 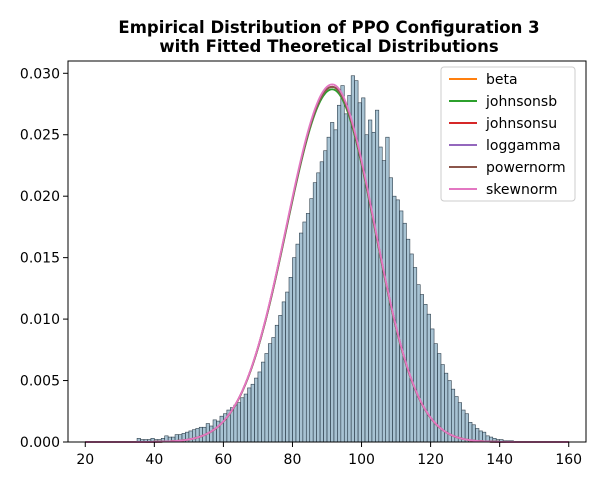 What do you see at coordinates (85, 460) in the screenshot?
I see `x-tick-label: 20` at bounding box center [85, 460].